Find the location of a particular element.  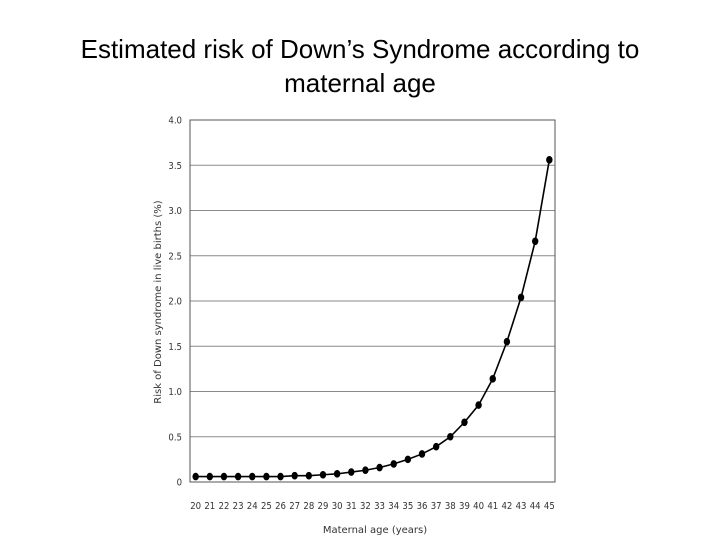

y-tick-label: 2.5 is located at coordinates (175, 256).